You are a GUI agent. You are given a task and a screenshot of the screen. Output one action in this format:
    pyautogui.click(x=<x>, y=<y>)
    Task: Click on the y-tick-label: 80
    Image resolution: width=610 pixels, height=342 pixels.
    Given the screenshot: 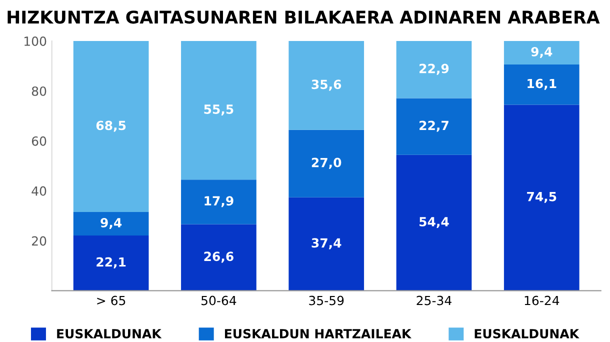 What is the action you would take?
    pyautogui.click(x=39, y=91)
    